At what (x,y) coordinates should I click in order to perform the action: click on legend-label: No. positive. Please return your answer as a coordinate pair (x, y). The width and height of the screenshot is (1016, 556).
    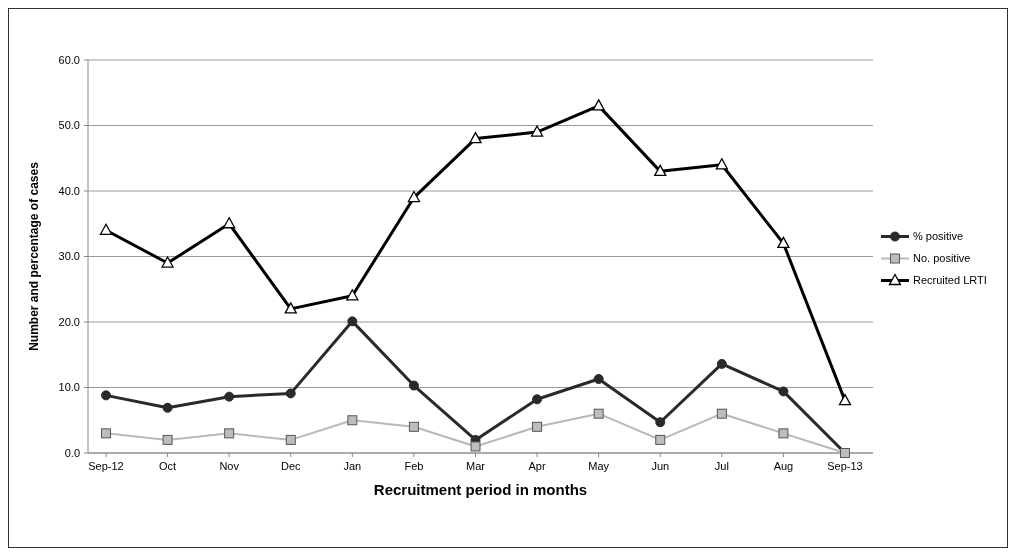
    Looking at the image, I should click on (942, 258).